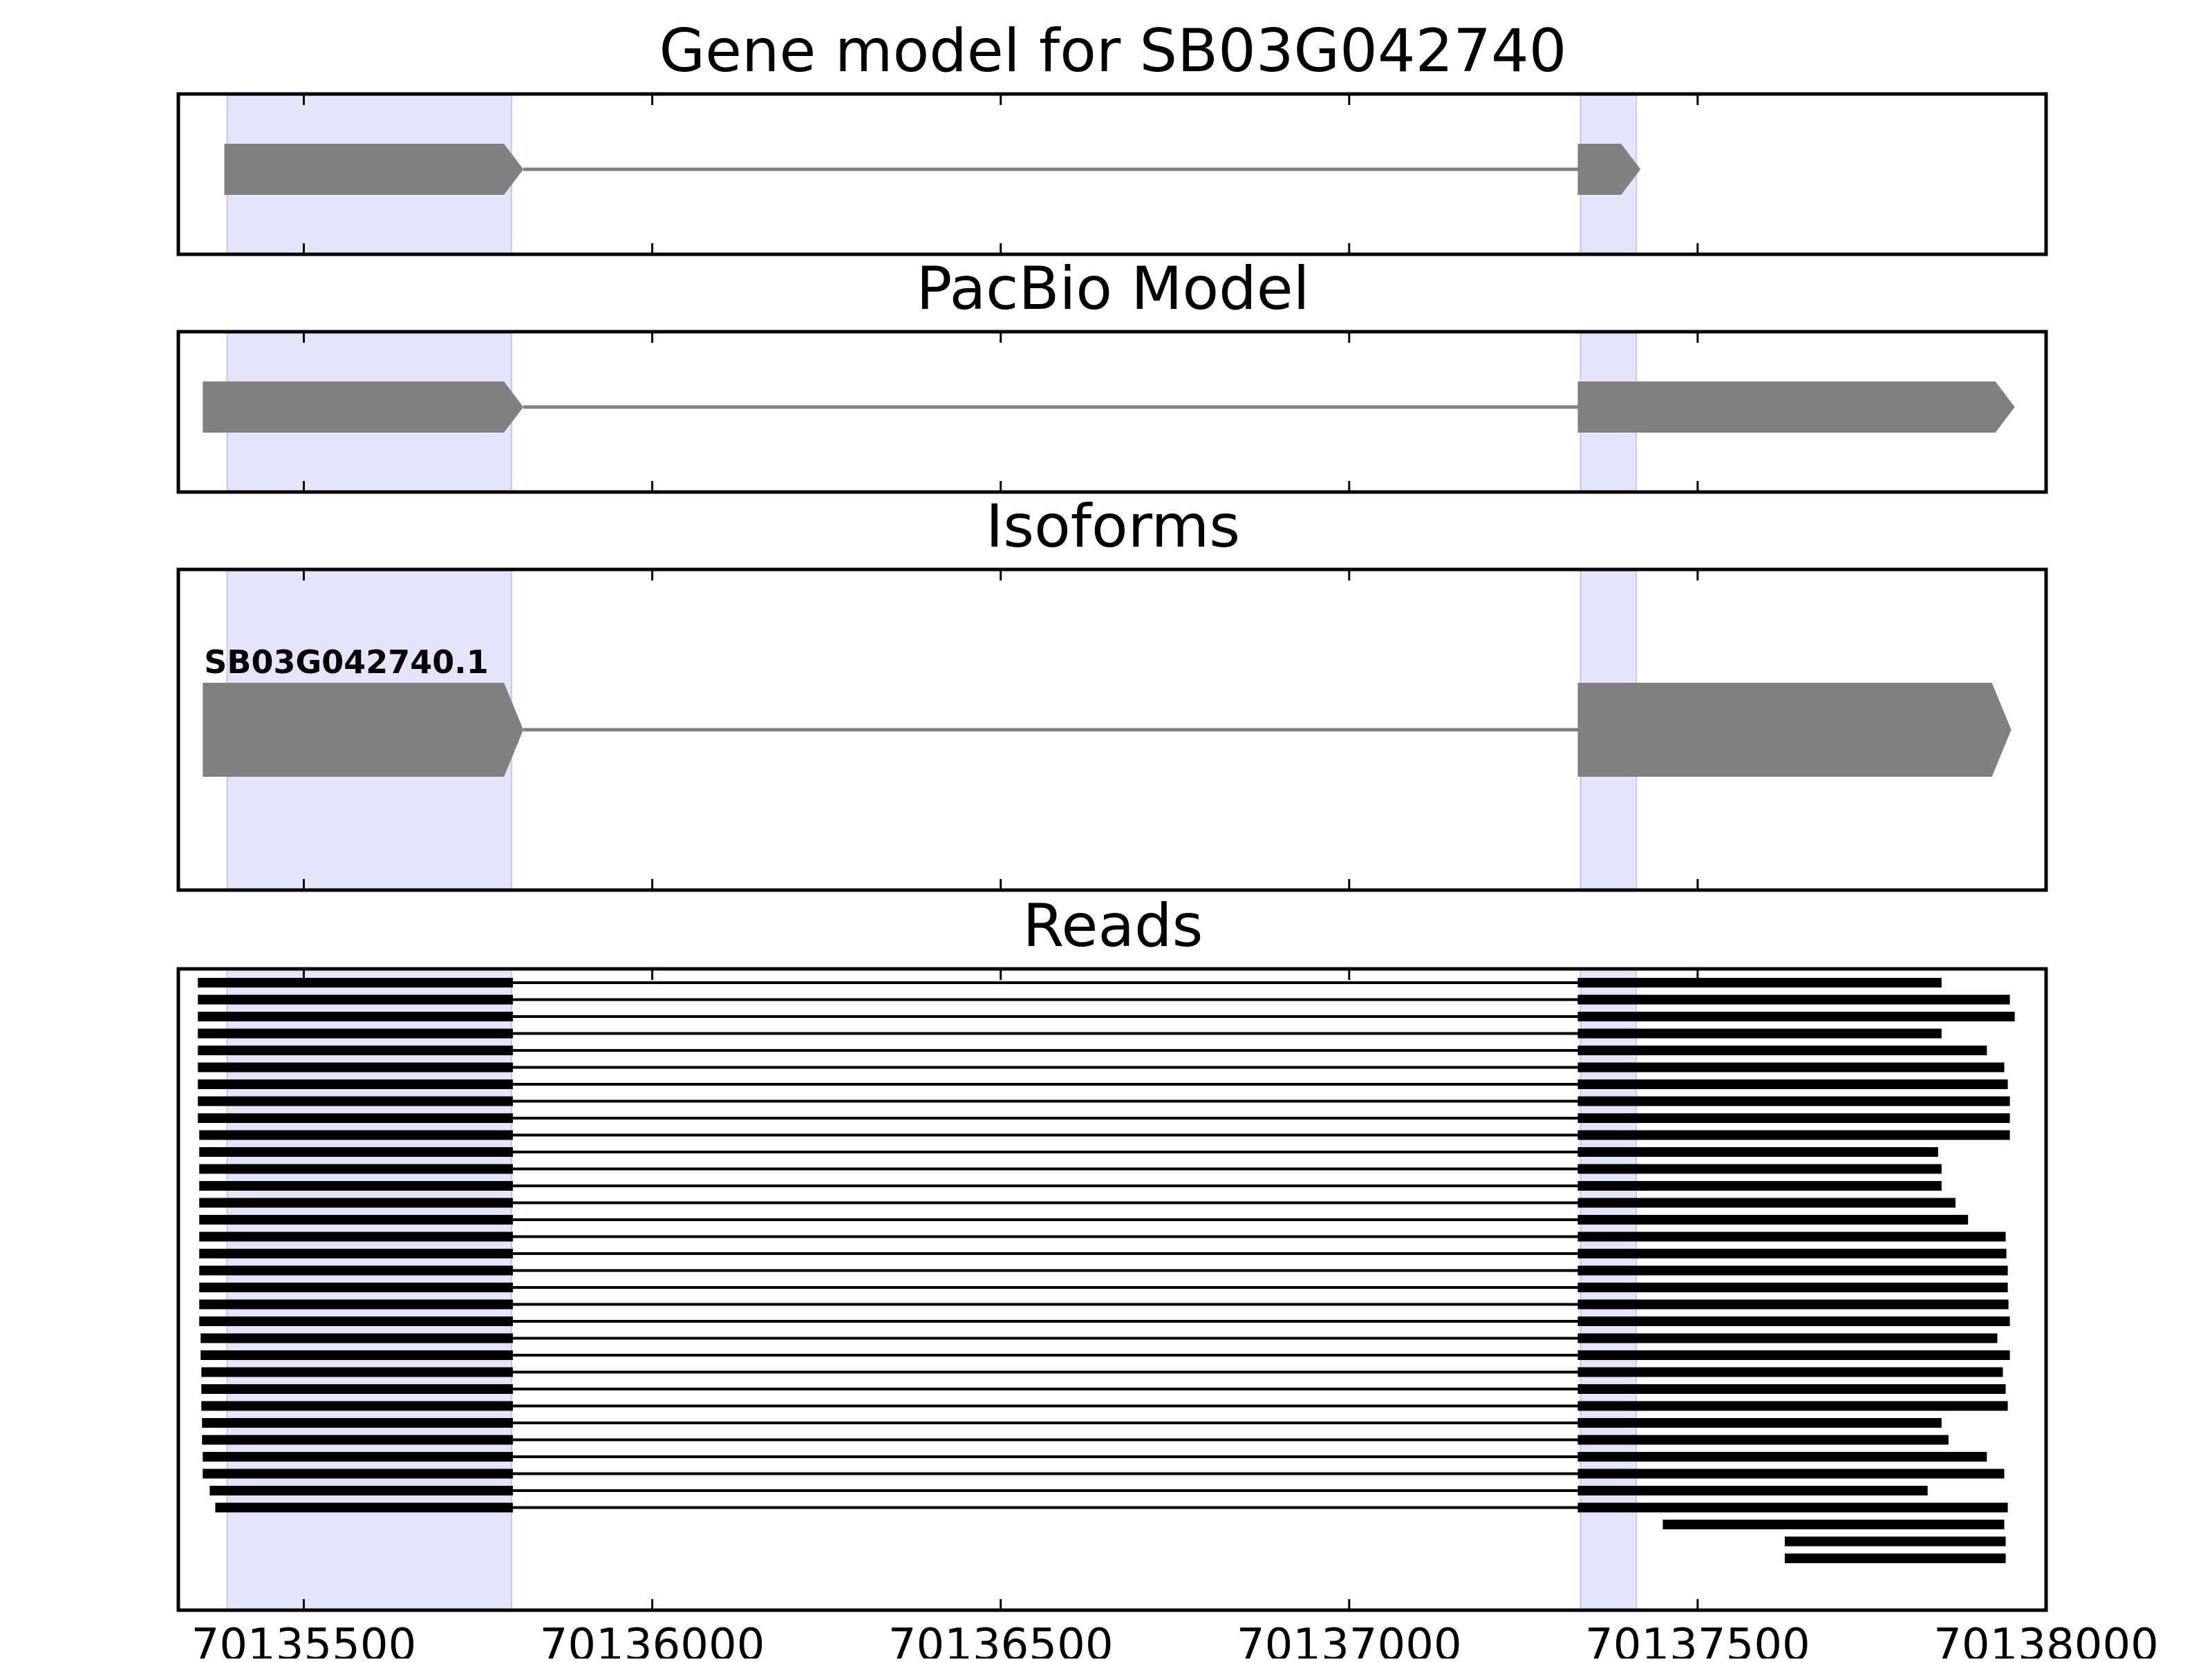 This screenshot has width=2212, height=1662. I want to click on x-tick-label: 70137000, so click(1349, 1639).